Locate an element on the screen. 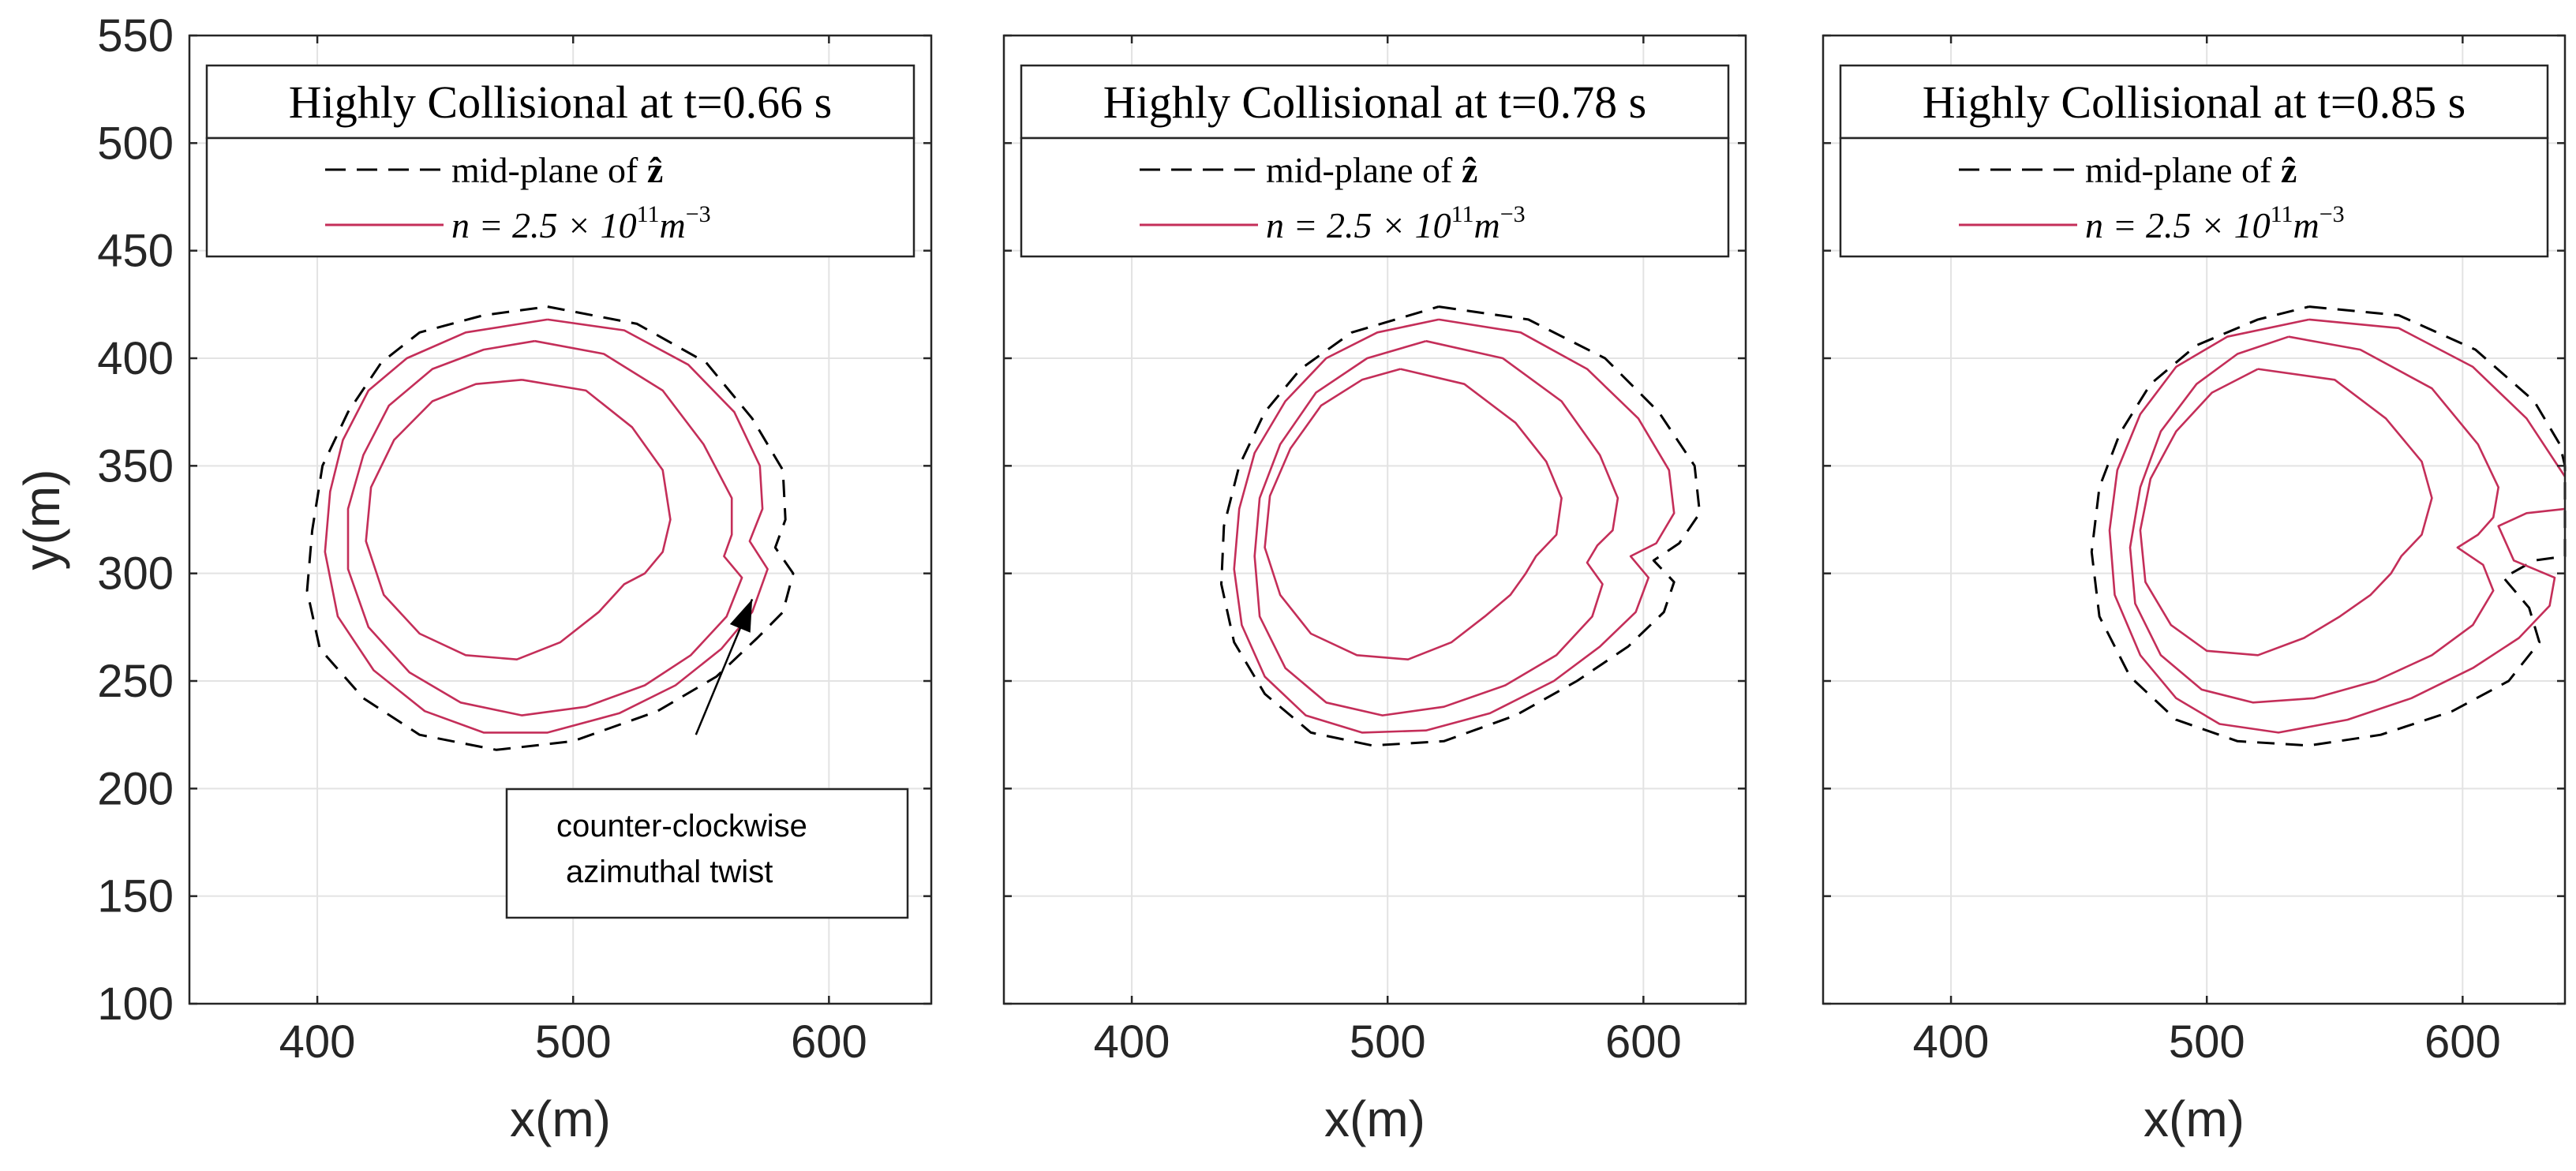 This screenshot has width=2576, height=1171. y-tick-label: 300 is located at coordinates (135, 574).